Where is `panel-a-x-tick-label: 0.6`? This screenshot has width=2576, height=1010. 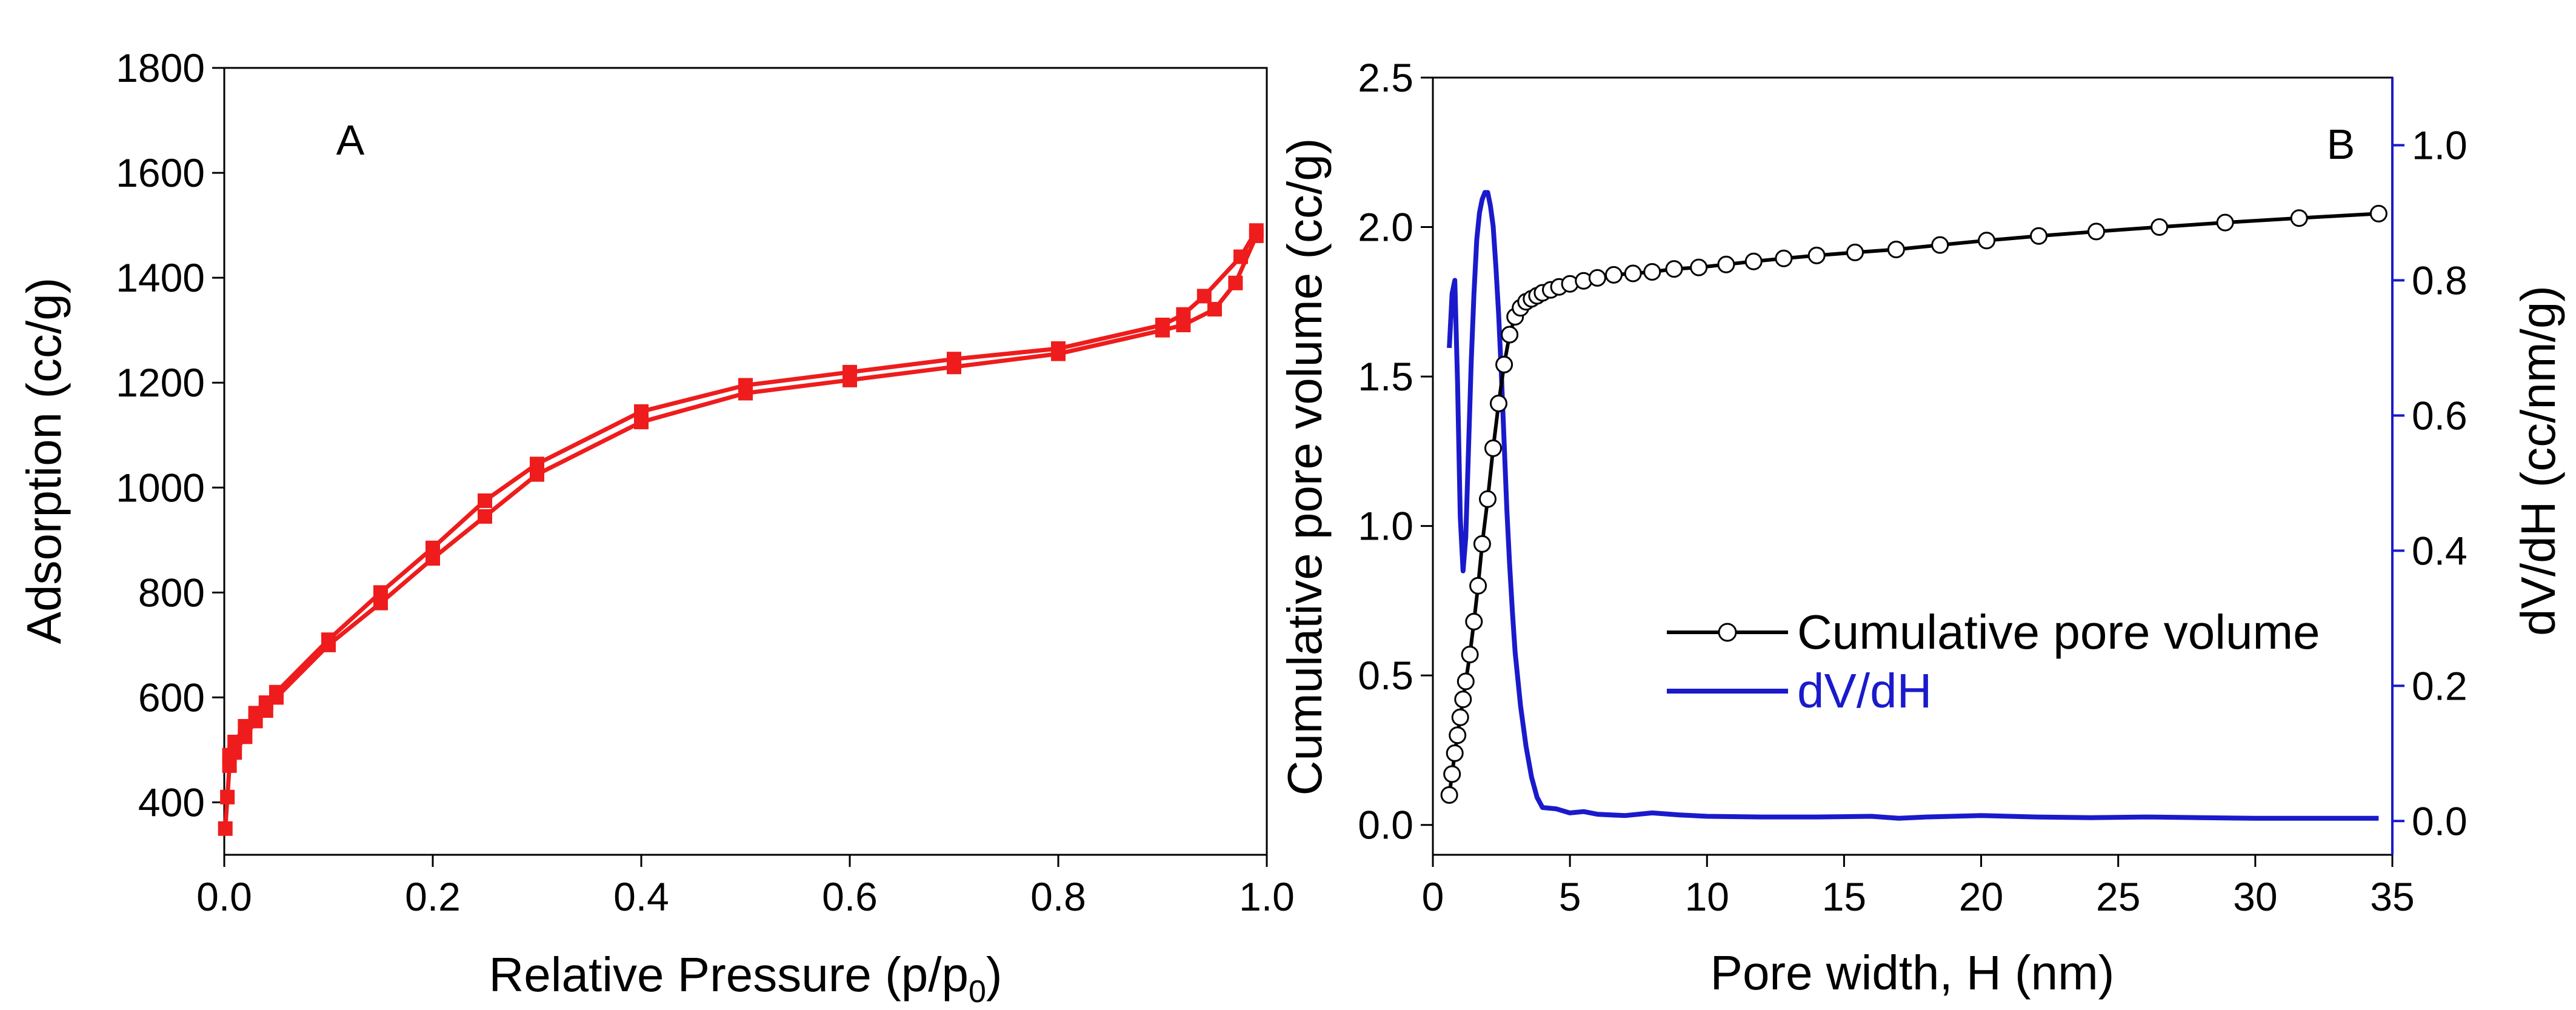
panel-a-x-tick-label: 0.6 is located at coordinates (850, 896).